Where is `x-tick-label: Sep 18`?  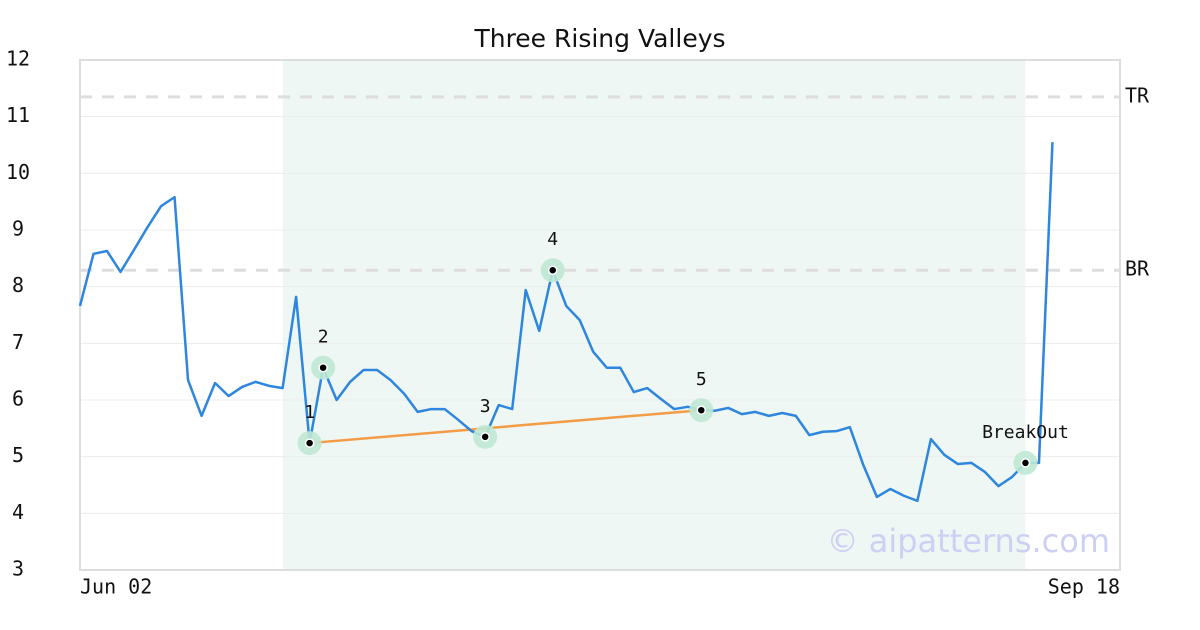 x-tick-label: Sep 18 is located at coordinates (1084, 587).